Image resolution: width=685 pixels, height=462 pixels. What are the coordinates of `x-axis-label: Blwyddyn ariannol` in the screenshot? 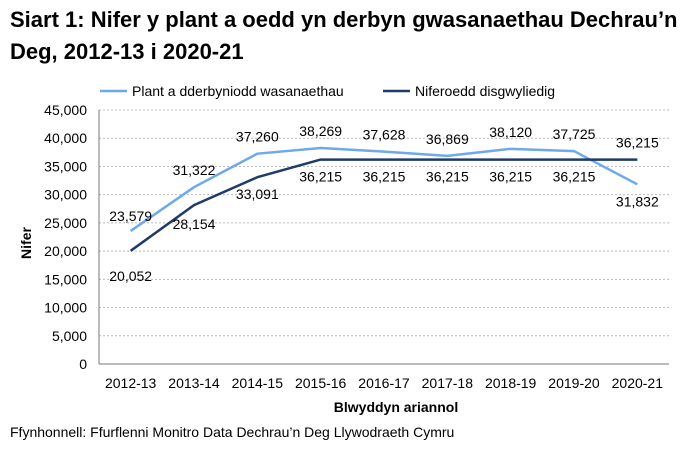 It's located at (396, 407).